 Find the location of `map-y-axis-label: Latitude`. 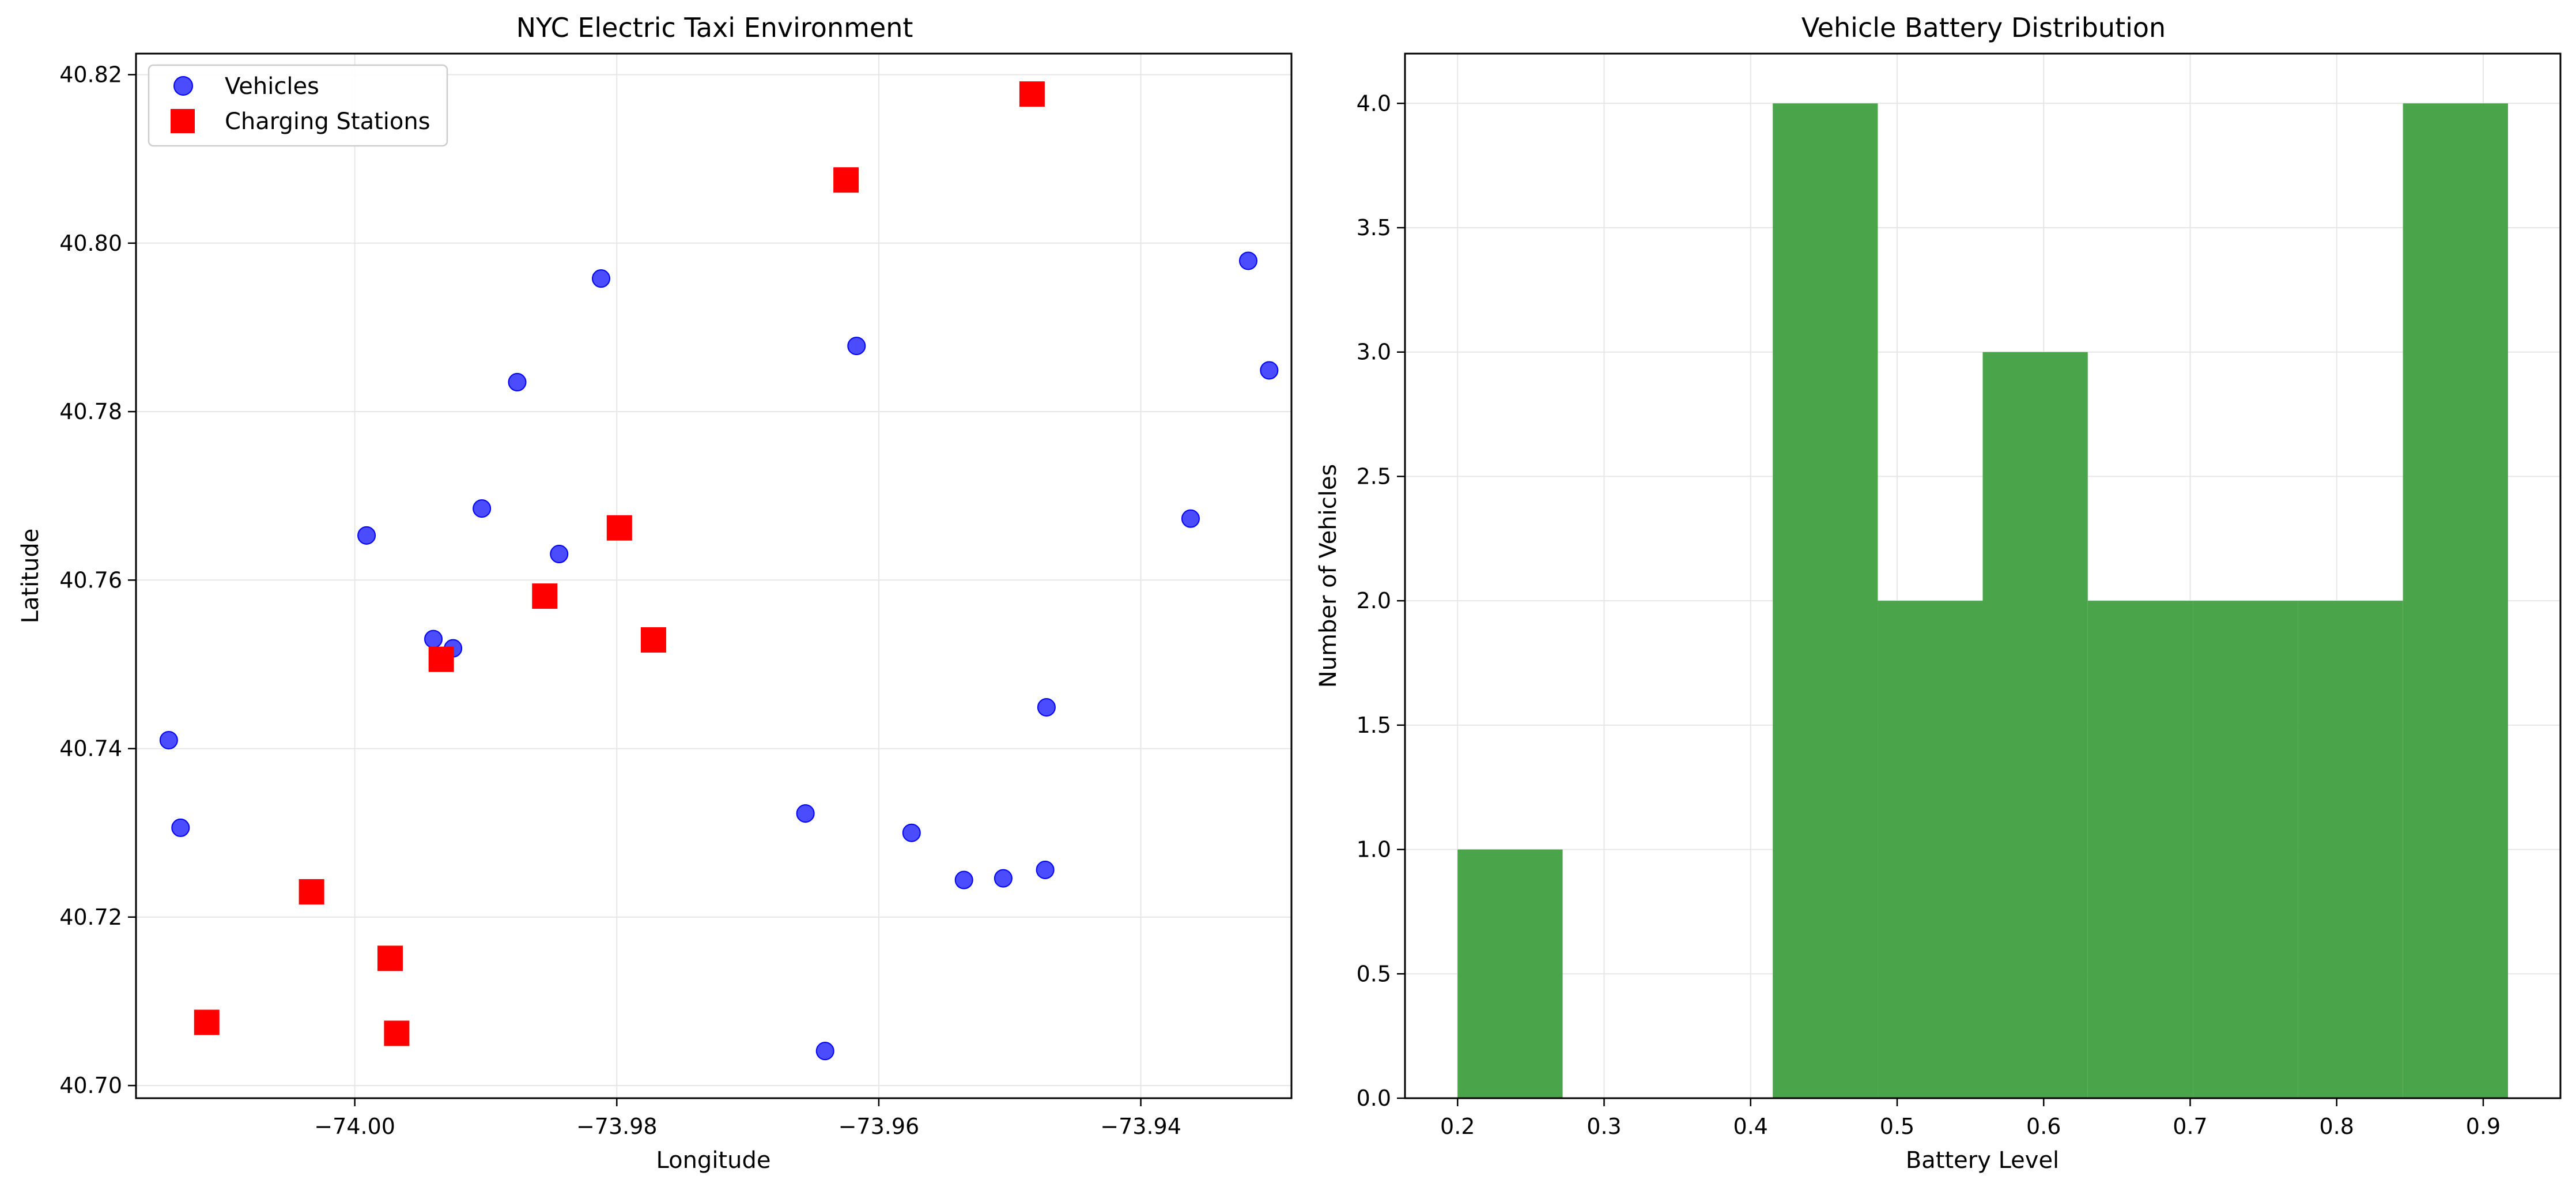

map-y-axis-label: Latitude is located at coordinates (31, 576).